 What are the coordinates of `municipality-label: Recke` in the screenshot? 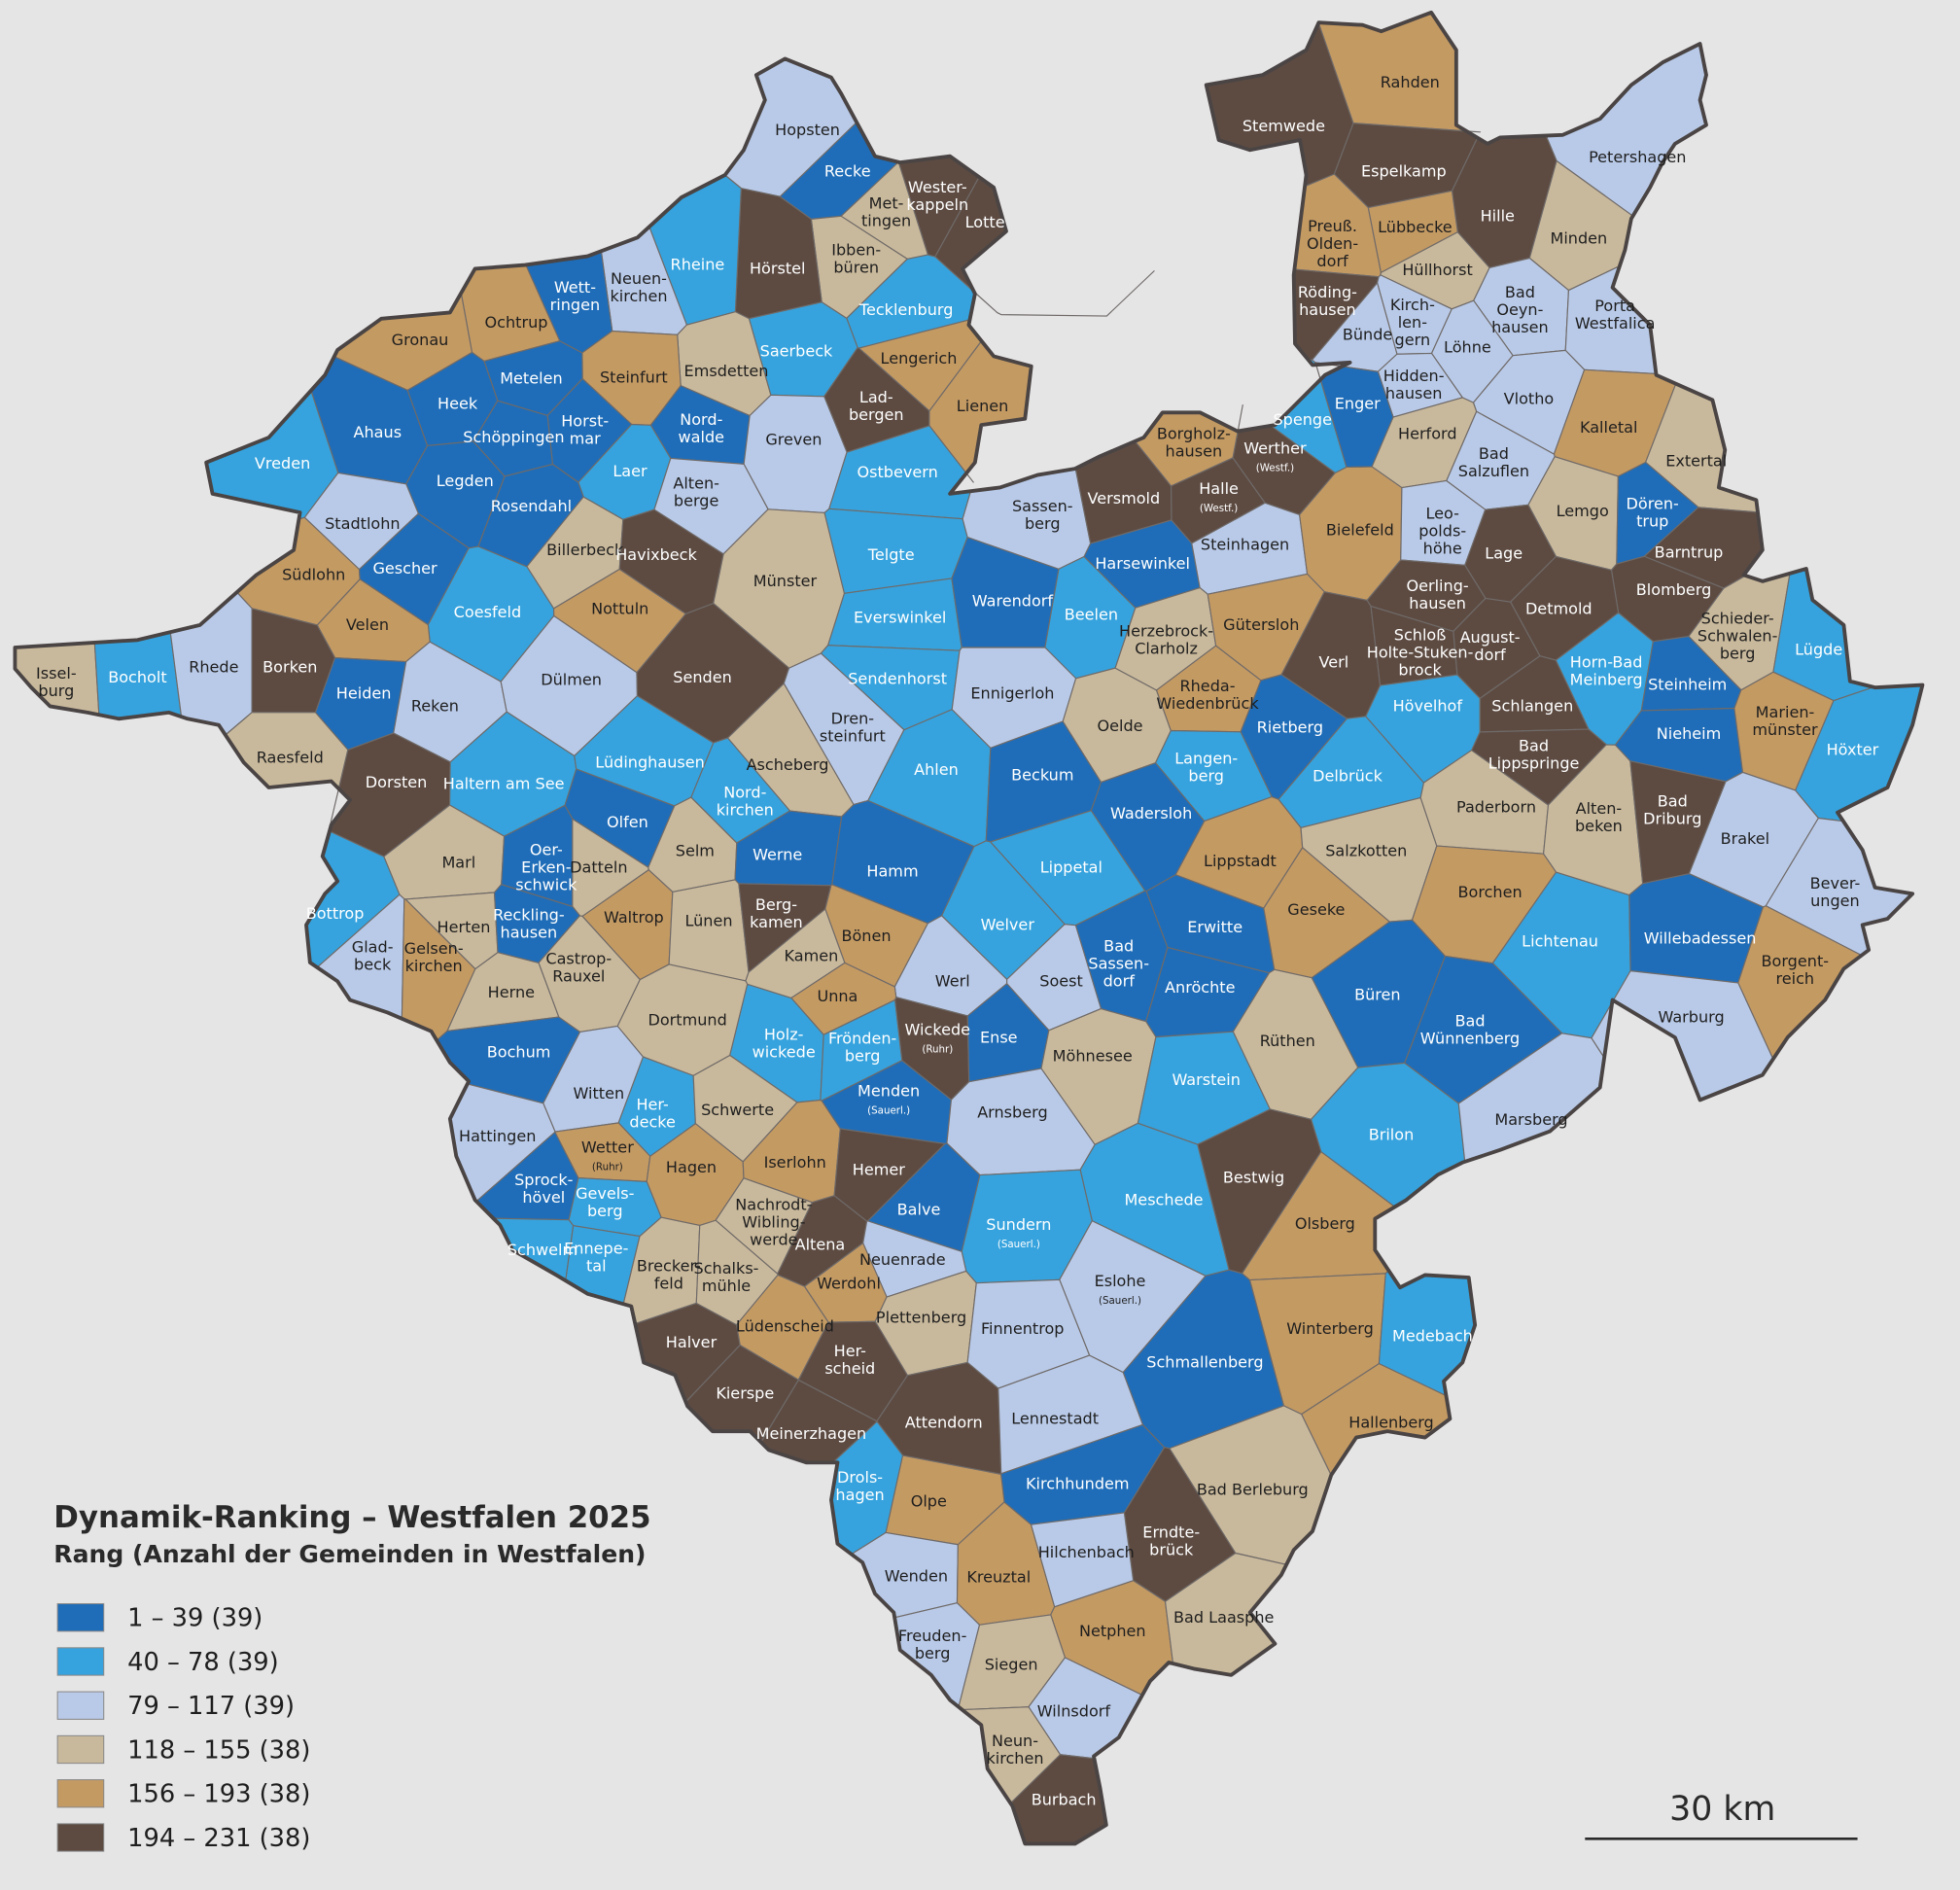 It's located at (847, 170).